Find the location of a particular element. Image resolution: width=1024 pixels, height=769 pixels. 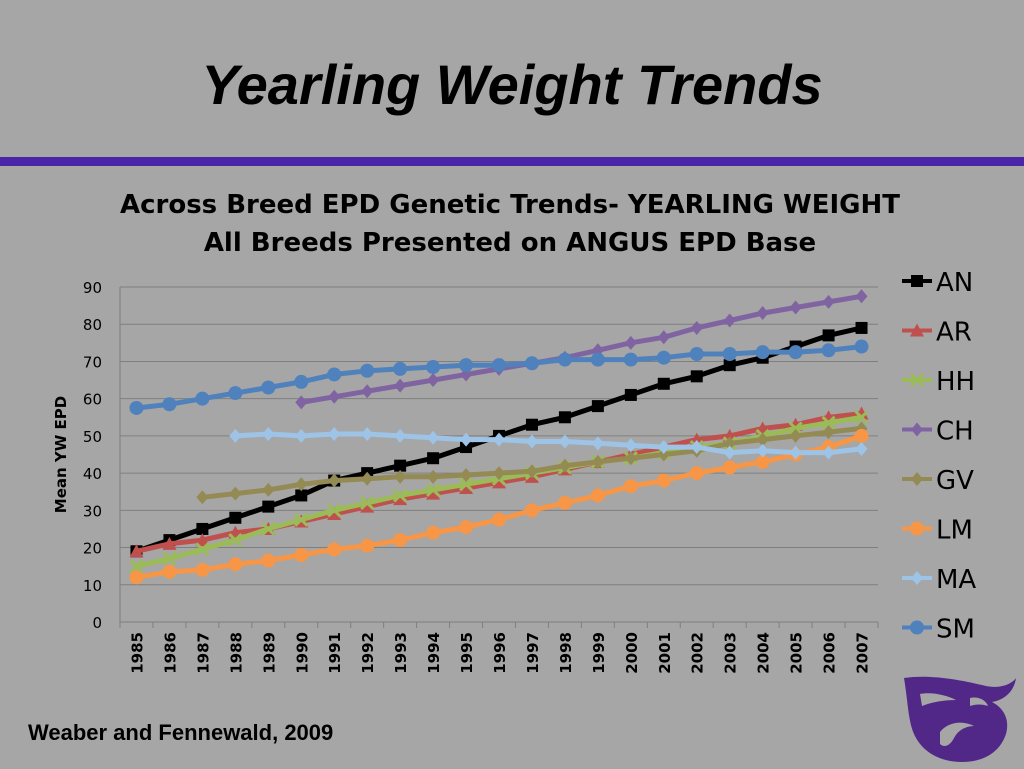

x-tick-label: 1993 is located at coordinates (401, 653).